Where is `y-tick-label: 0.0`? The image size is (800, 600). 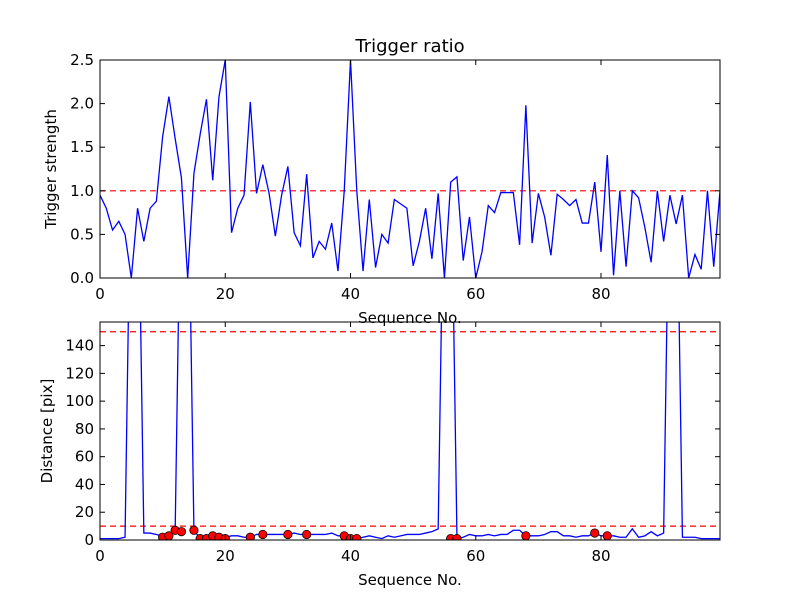
y-tick-label: 0.0 is located at coordinates (82, 278).